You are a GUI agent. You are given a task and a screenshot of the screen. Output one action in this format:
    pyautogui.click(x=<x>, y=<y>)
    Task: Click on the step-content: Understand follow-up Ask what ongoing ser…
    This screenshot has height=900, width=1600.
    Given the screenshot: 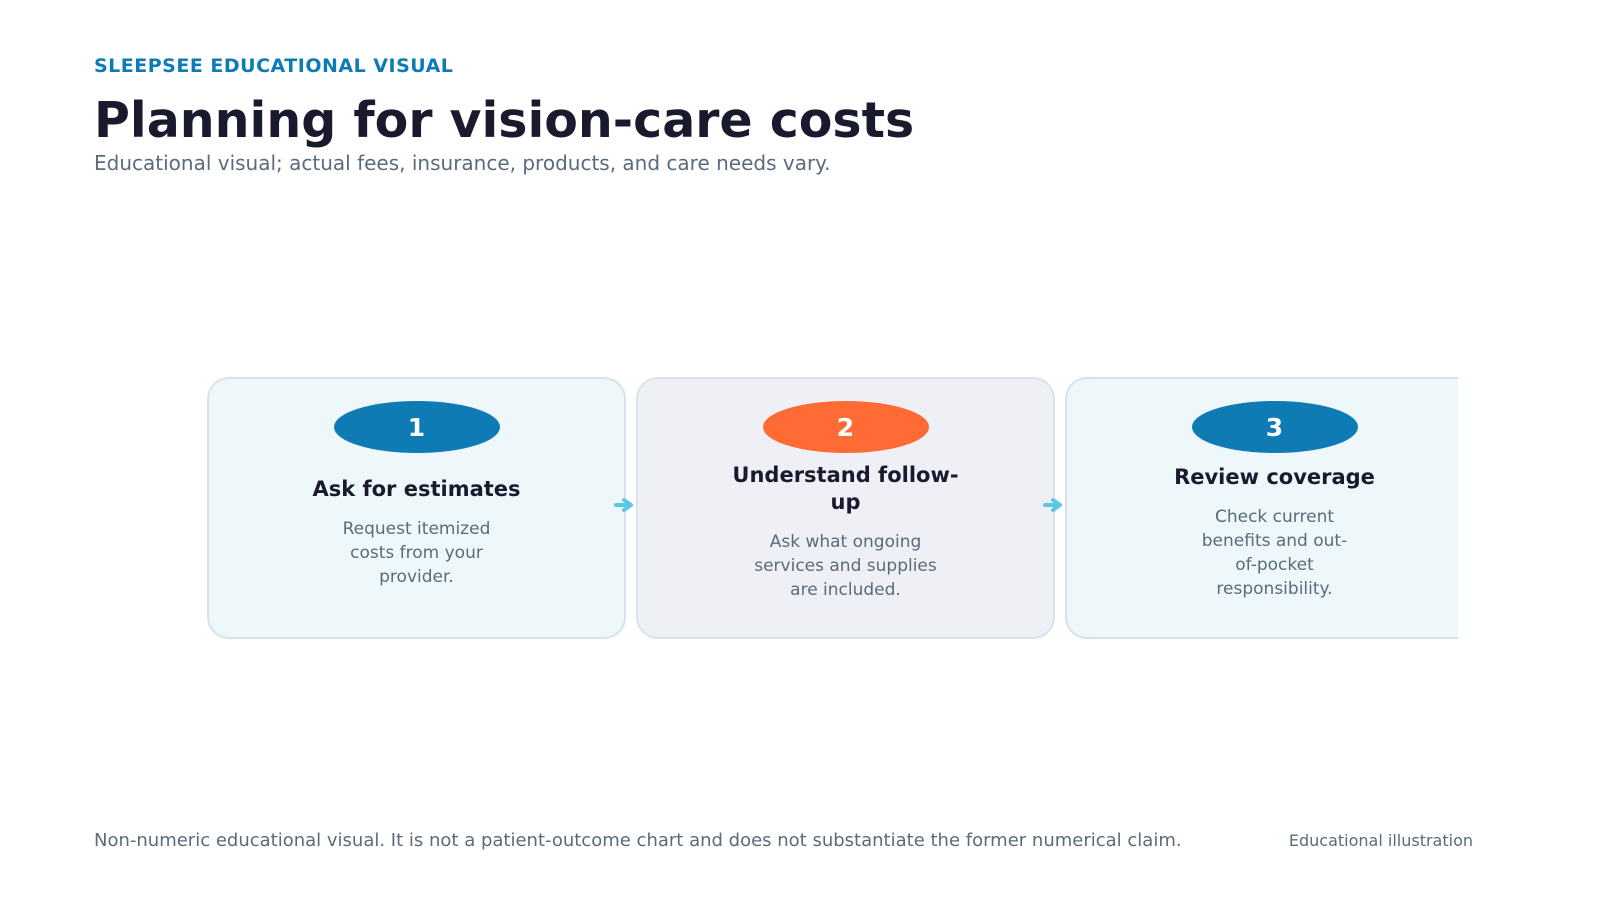 What is the action you would take?
    pyautogui.click(x=845, y=545)
    